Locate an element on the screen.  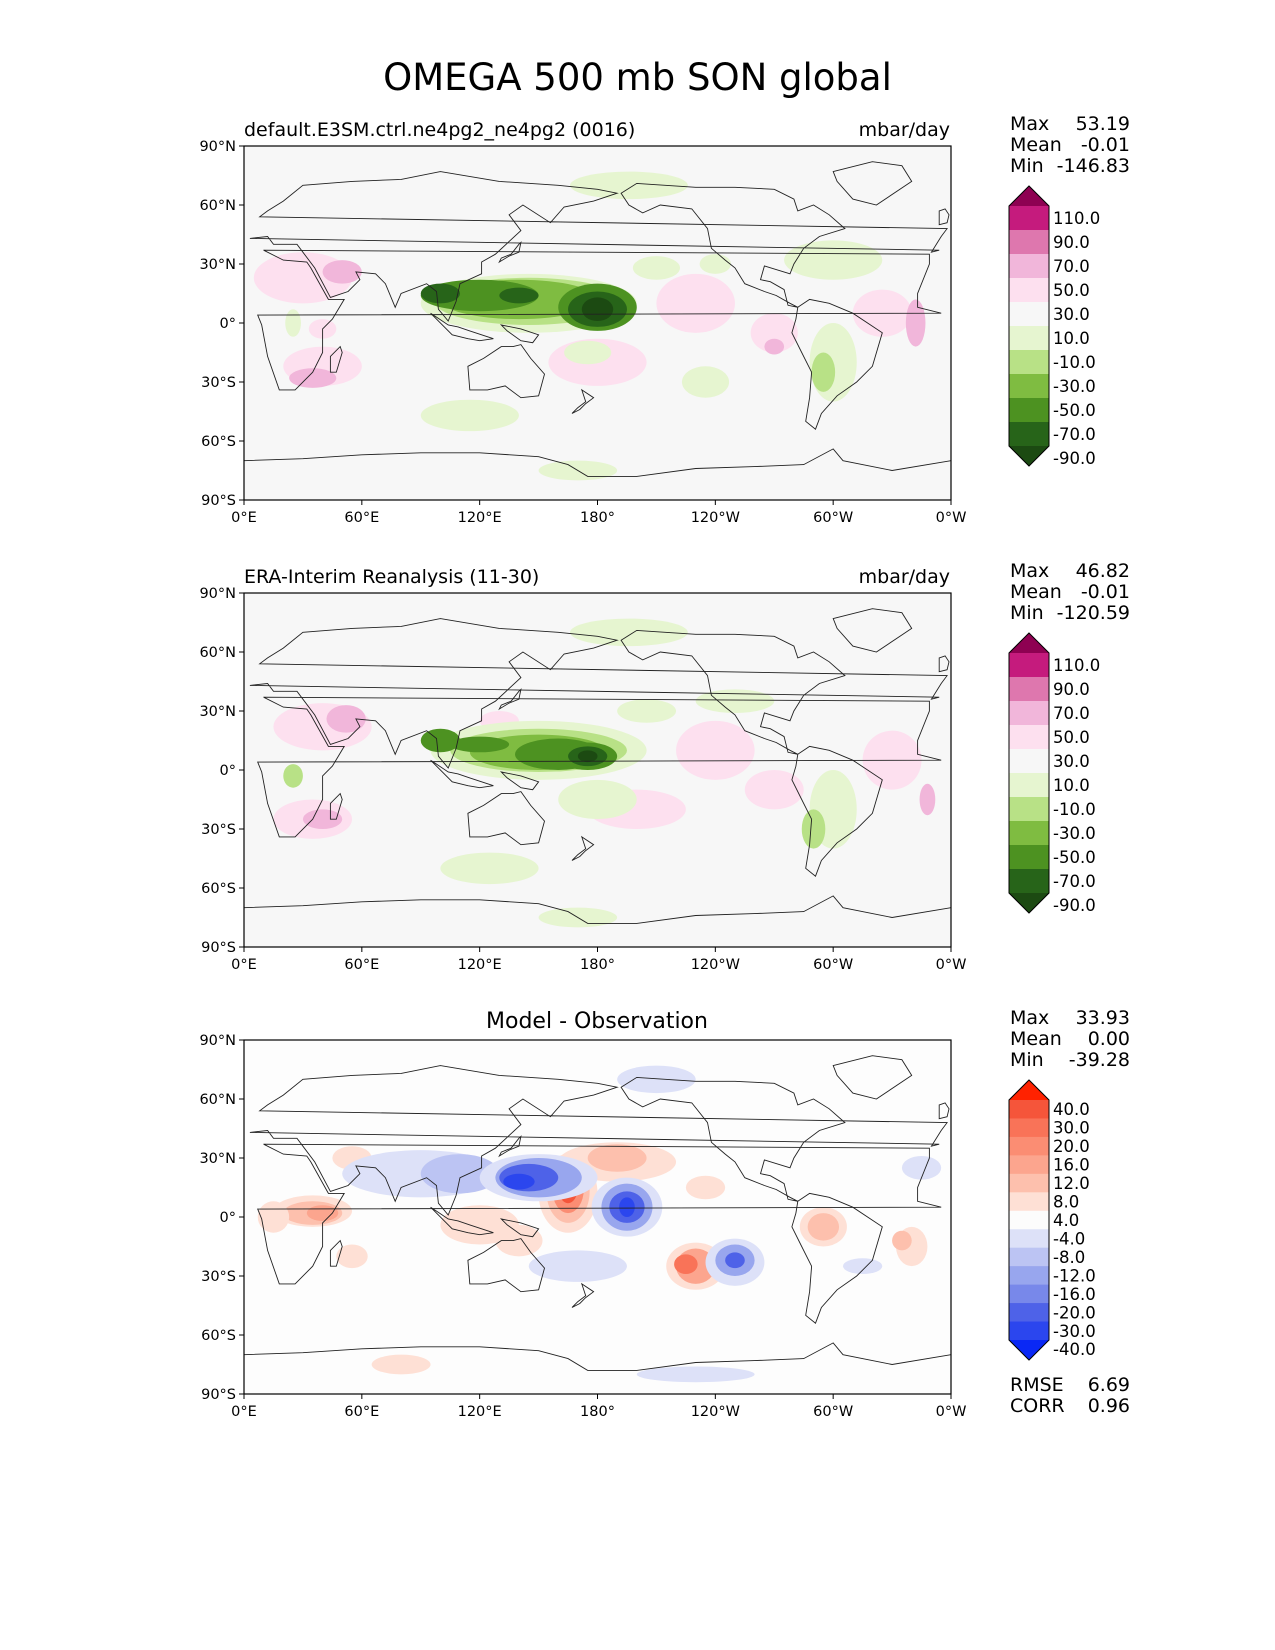
lat-tick-label: 0° is located at coordinates (228, 324).